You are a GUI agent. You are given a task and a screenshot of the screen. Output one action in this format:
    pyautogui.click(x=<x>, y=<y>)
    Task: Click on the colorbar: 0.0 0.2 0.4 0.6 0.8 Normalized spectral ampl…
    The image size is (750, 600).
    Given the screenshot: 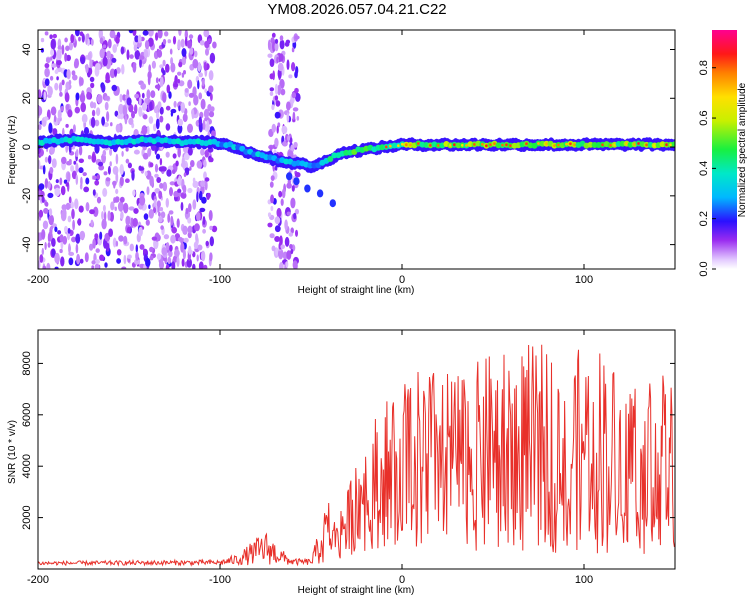 What is the action you would take?
    pyautogui.click(x=723, y=153)
    